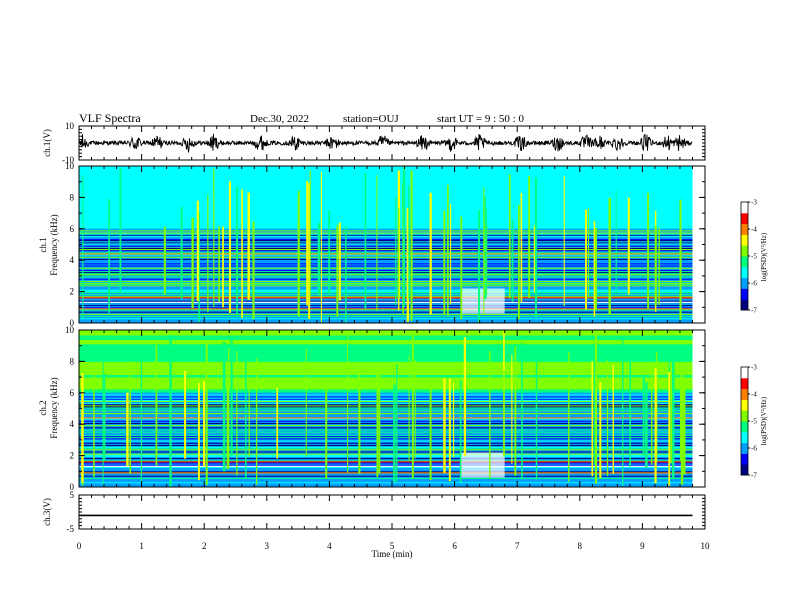 This screenshot has height=612, width=792. I want to click on colorbar-tick-label: -3, so click(754, 203).